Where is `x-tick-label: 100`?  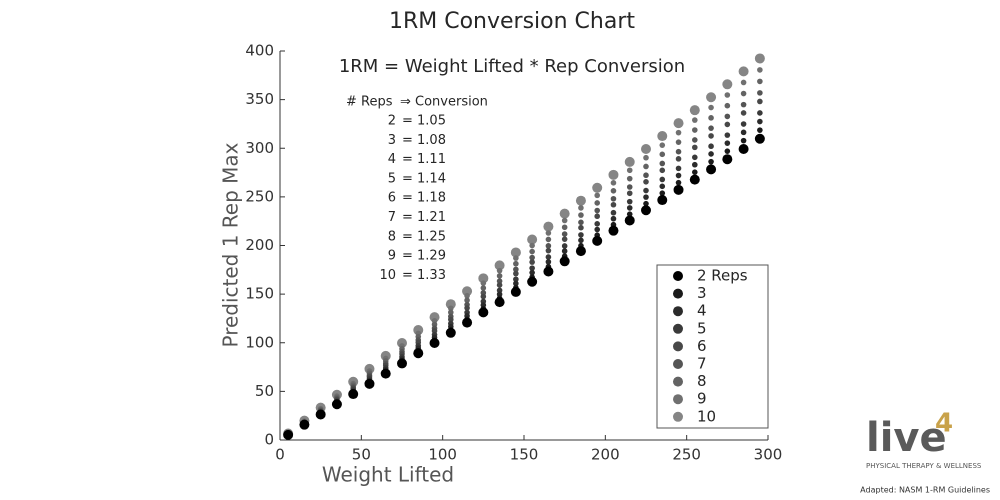
x-tick-label: 100 is located at coordinates (442, 455).